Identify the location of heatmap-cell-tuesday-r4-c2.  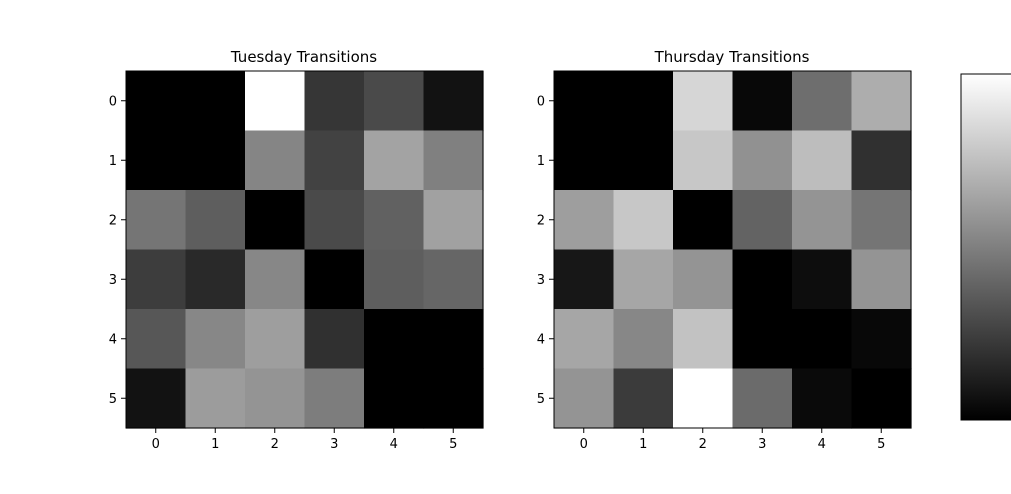
(275, 339).